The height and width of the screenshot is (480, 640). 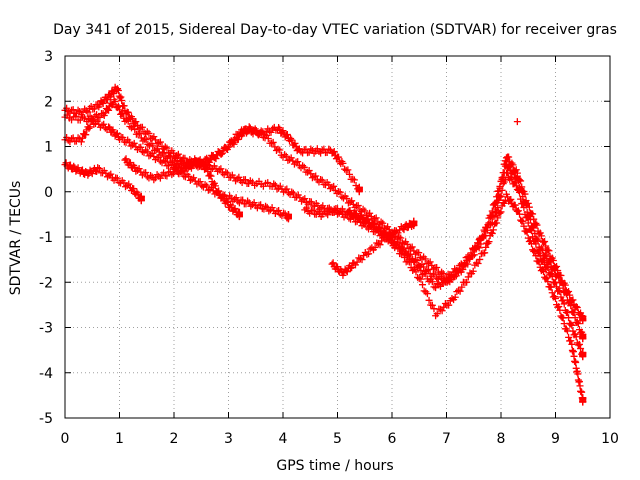 I want to click on y-tick-label: -2, so click(x=46, y=283).